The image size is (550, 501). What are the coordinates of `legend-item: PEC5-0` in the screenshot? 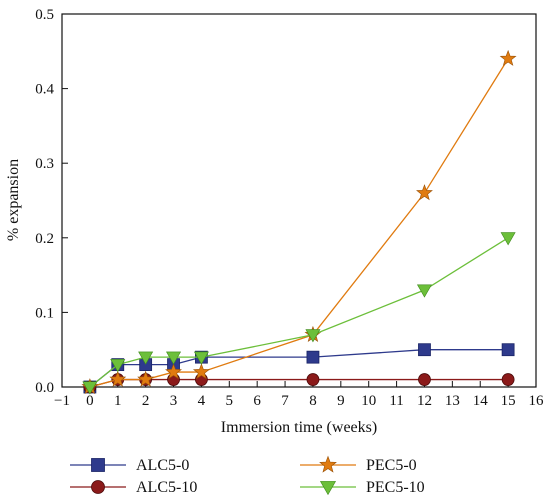 It's located at (358, 464).